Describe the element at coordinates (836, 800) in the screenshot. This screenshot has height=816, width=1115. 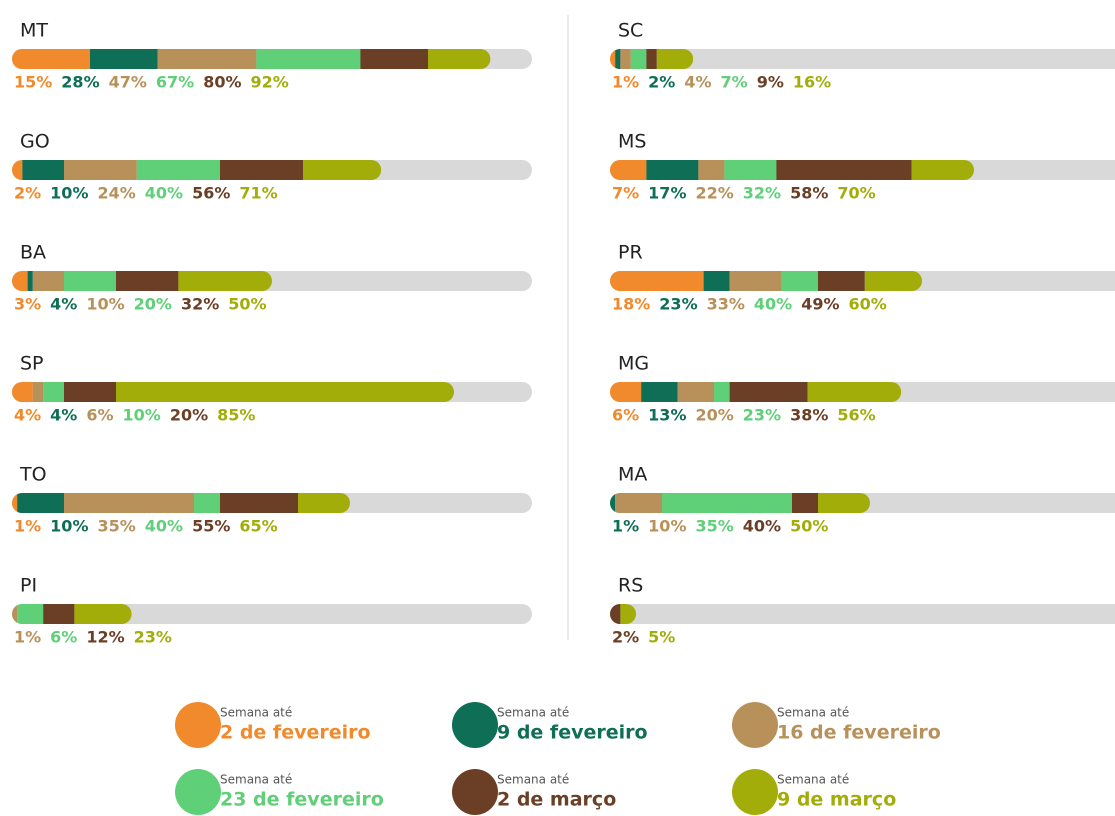
I see `legend-name: 9 de março` at that location.